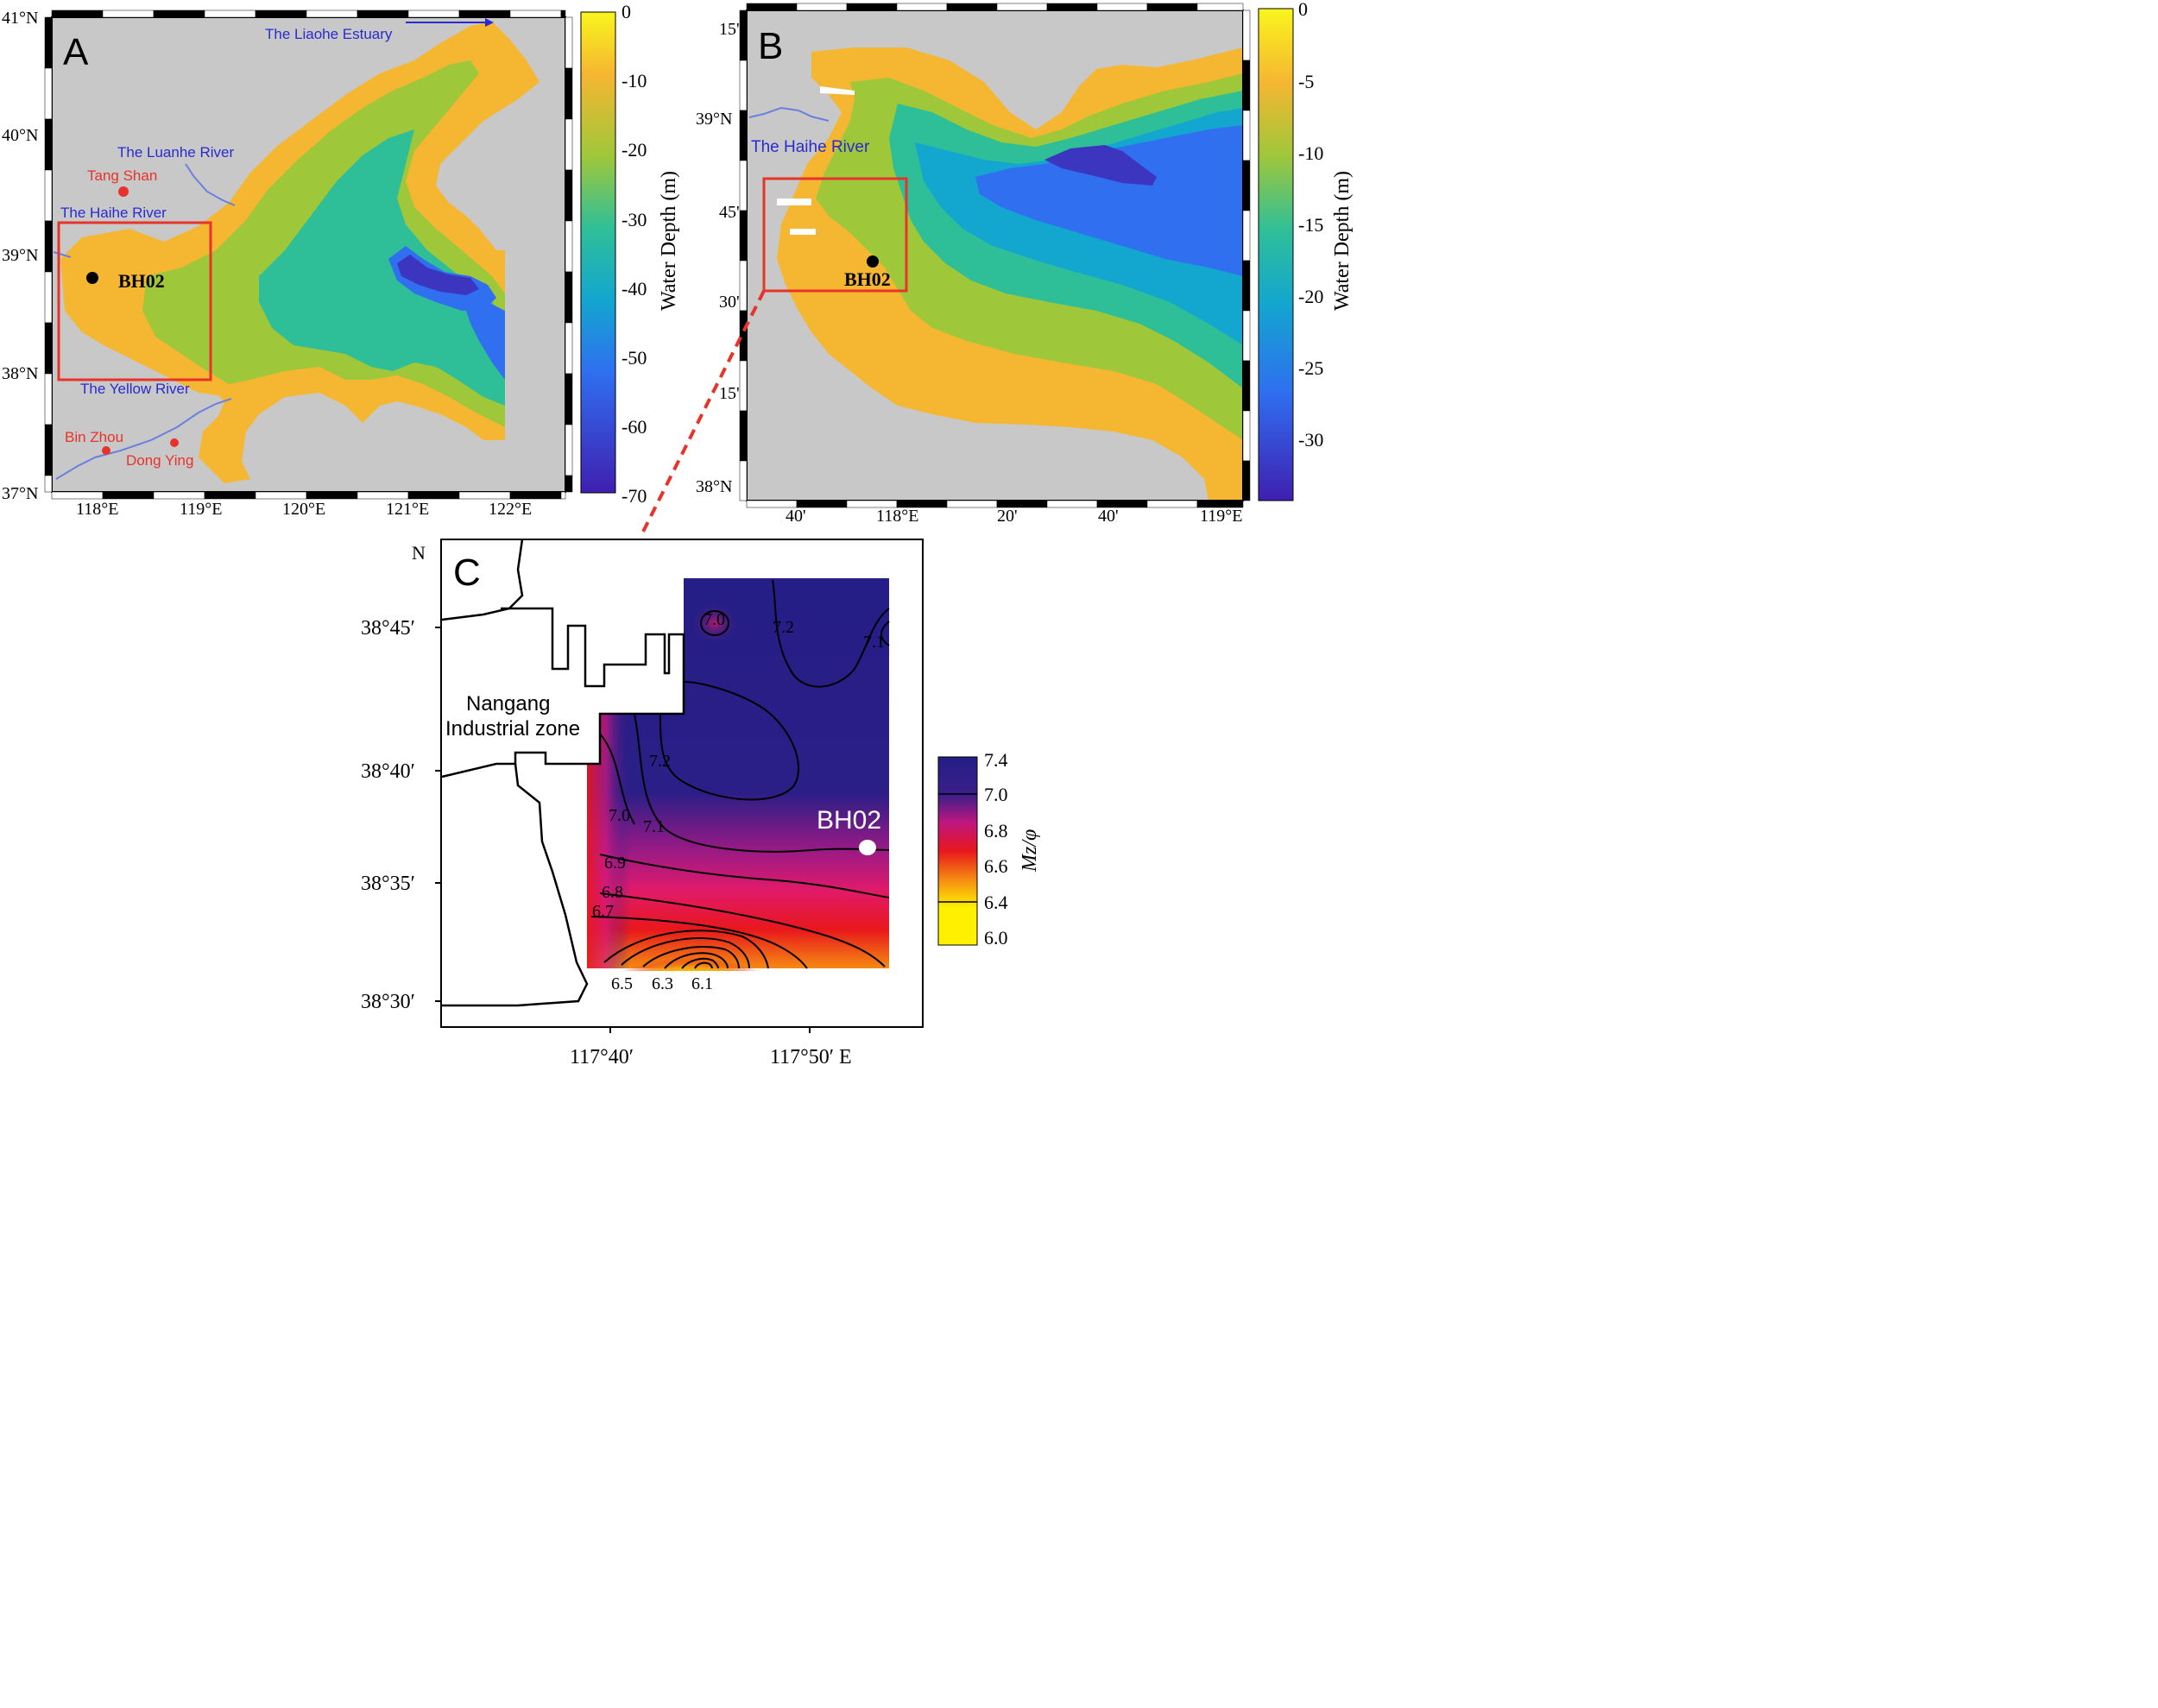 This screenshot has width=2158, height=1708. Describe the element at coordinates (873, 261) in the screenshot. I see `panel-b-bh02-marker` at that location.